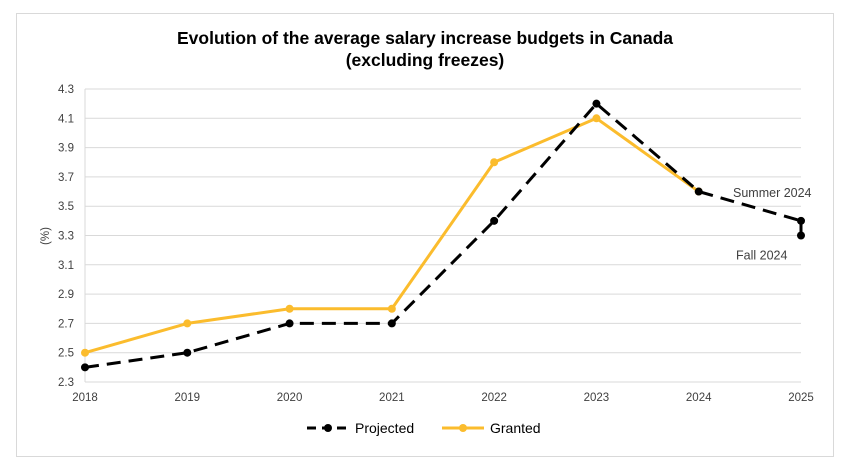 This screenshot has height=468, width=849. Describe the element at coordinates (494, 398) in the screenshot. I see `x-tick-label: 2022` at that location.